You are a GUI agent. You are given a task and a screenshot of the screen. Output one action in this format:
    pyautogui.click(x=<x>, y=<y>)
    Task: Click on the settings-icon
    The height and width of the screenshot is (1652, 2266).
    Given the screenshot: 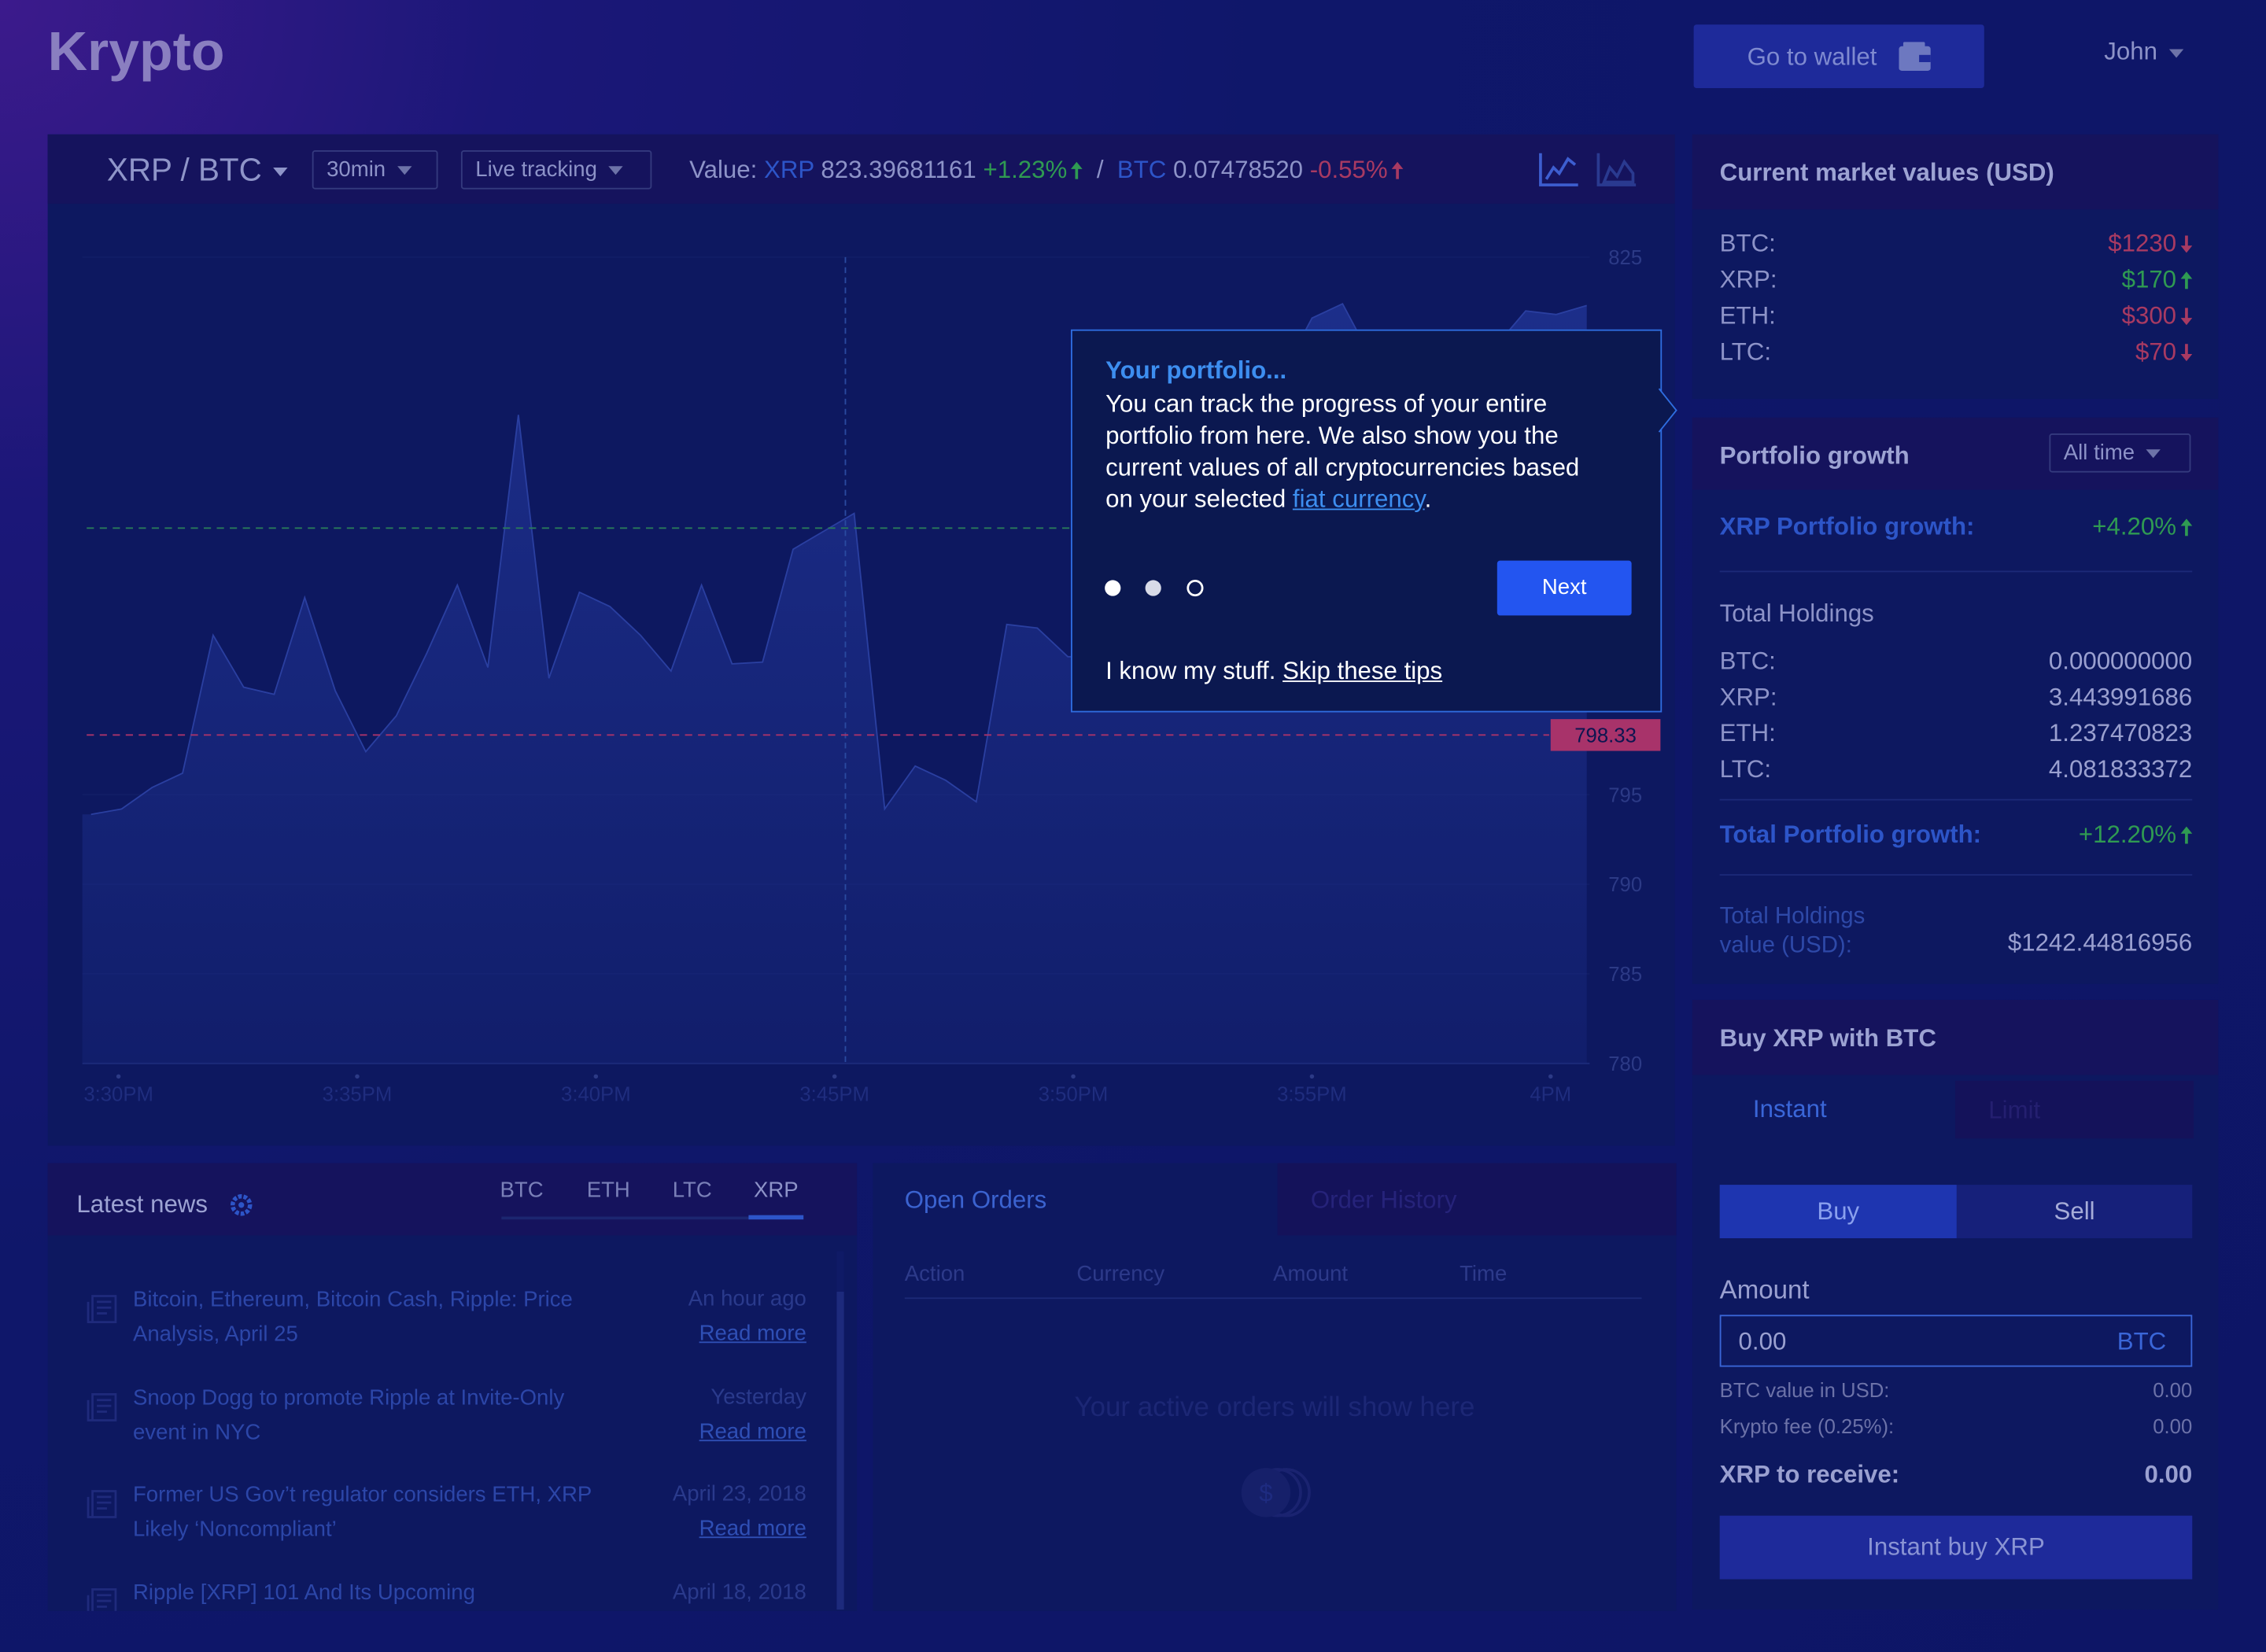 What is the action you would take?
    pyautogui.click(x=241, y=1204)
    